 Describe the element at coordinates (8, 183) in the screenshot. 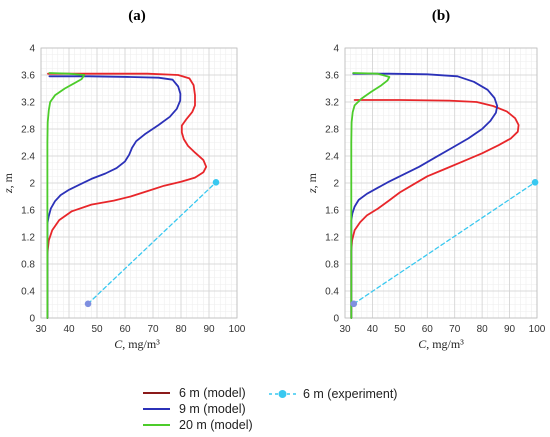

I see `y-axis-label-a: z, m` at that location.